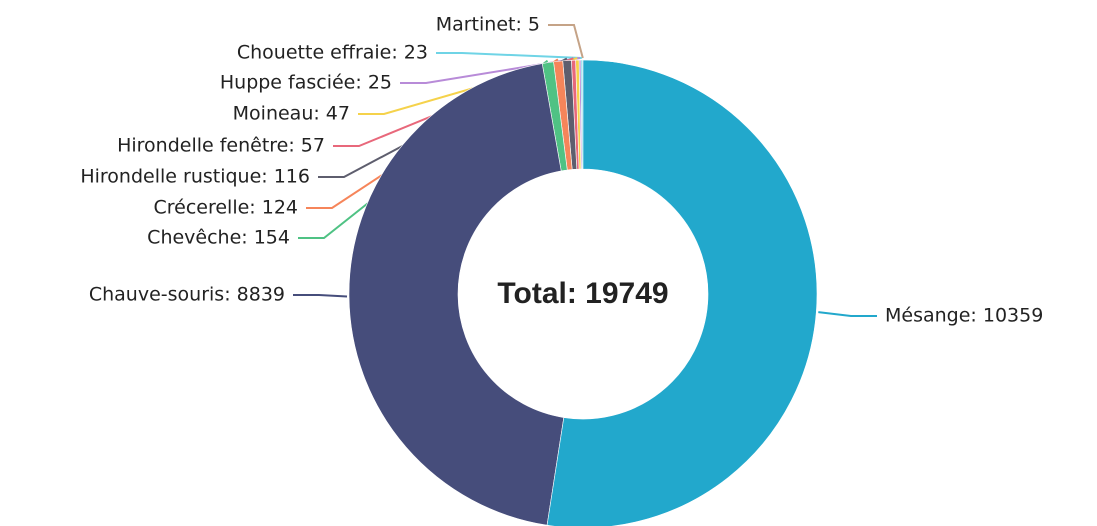  What do you see at coordinates (221, 146) in the screenshot?
I see `slice-label: Hirondelle fenêtre: 57` at bounding box center [221, 146].